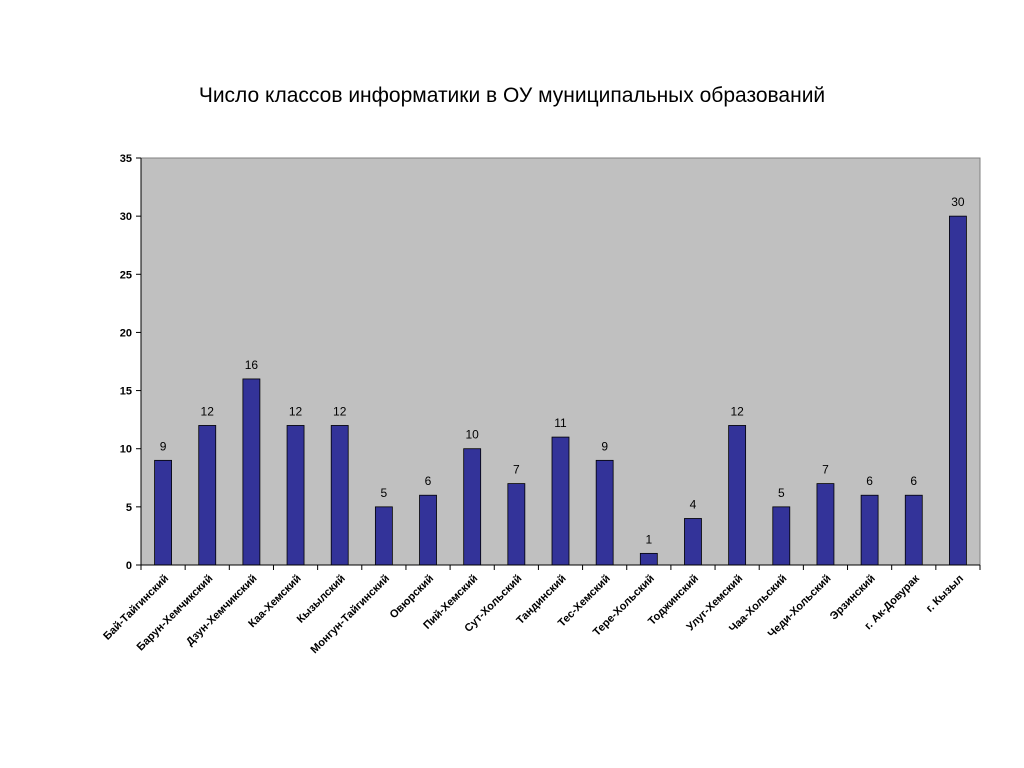  Describe the element at coordinates (350, 614) in the screenshot. I see `category-label: Монгун-Тайгинский` at that location.